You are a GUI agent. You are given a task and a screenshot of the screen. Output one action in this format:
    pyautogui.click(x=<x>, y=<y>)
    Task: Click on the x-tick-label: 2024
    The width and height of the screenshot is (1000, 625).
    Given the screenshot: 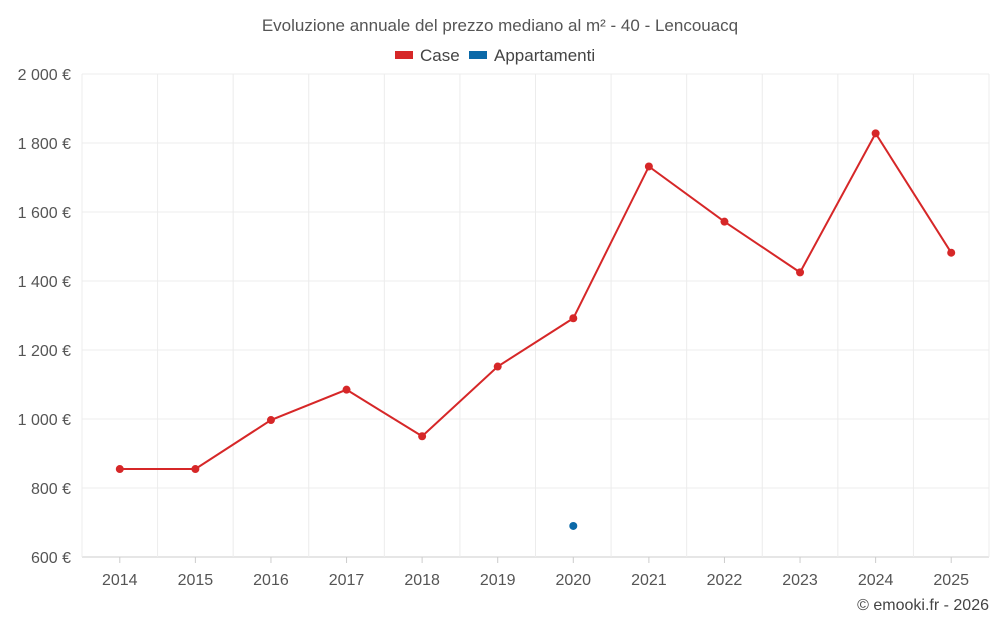 What is the action you would take?
    pyautogui.click(x=876, y=580)
    